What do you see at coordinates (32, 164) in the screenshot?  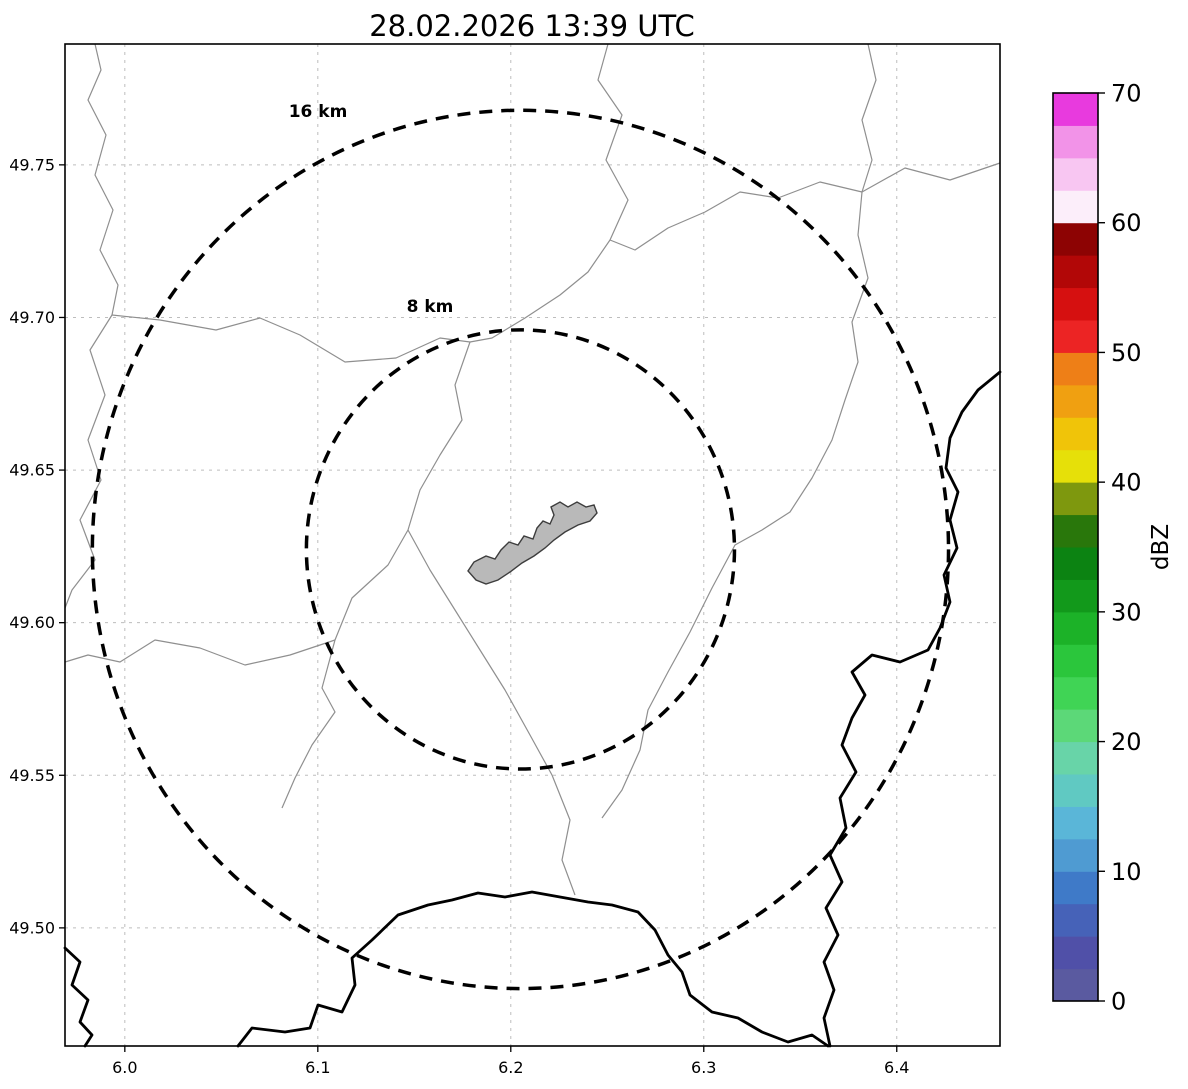 I see `y-tick-label: 49.75` at bounding box center [32, 164].